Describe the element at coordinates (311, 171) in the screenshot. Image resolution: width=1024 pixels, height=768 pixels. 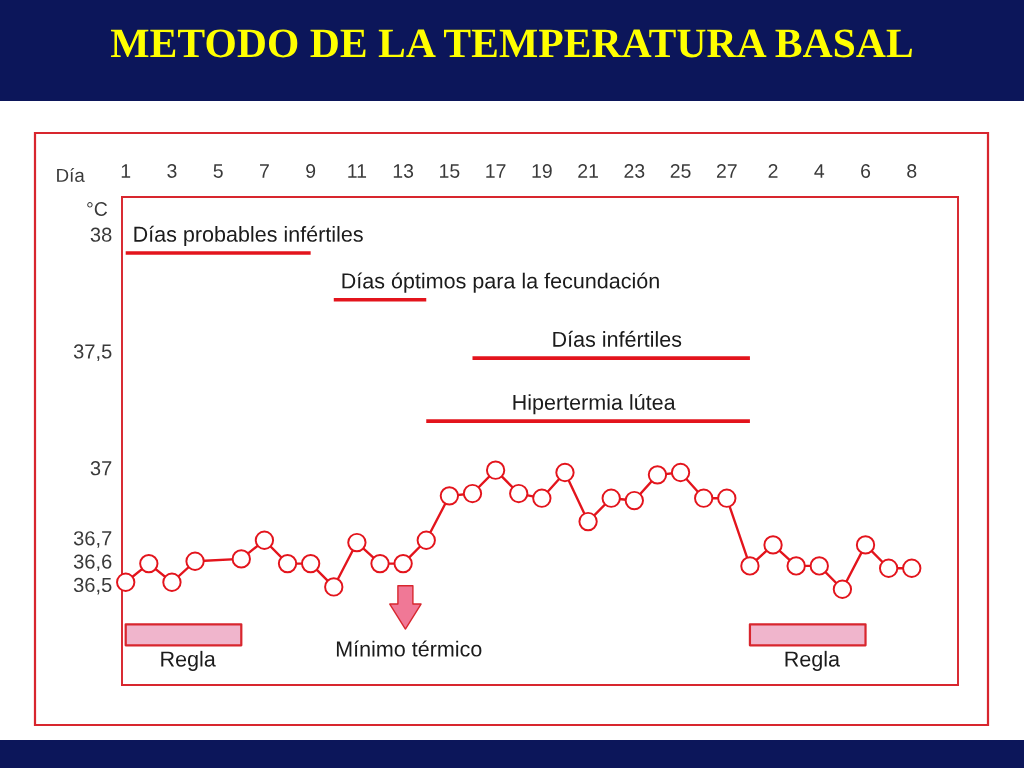
I see `x-tick-label: 9` at that location.